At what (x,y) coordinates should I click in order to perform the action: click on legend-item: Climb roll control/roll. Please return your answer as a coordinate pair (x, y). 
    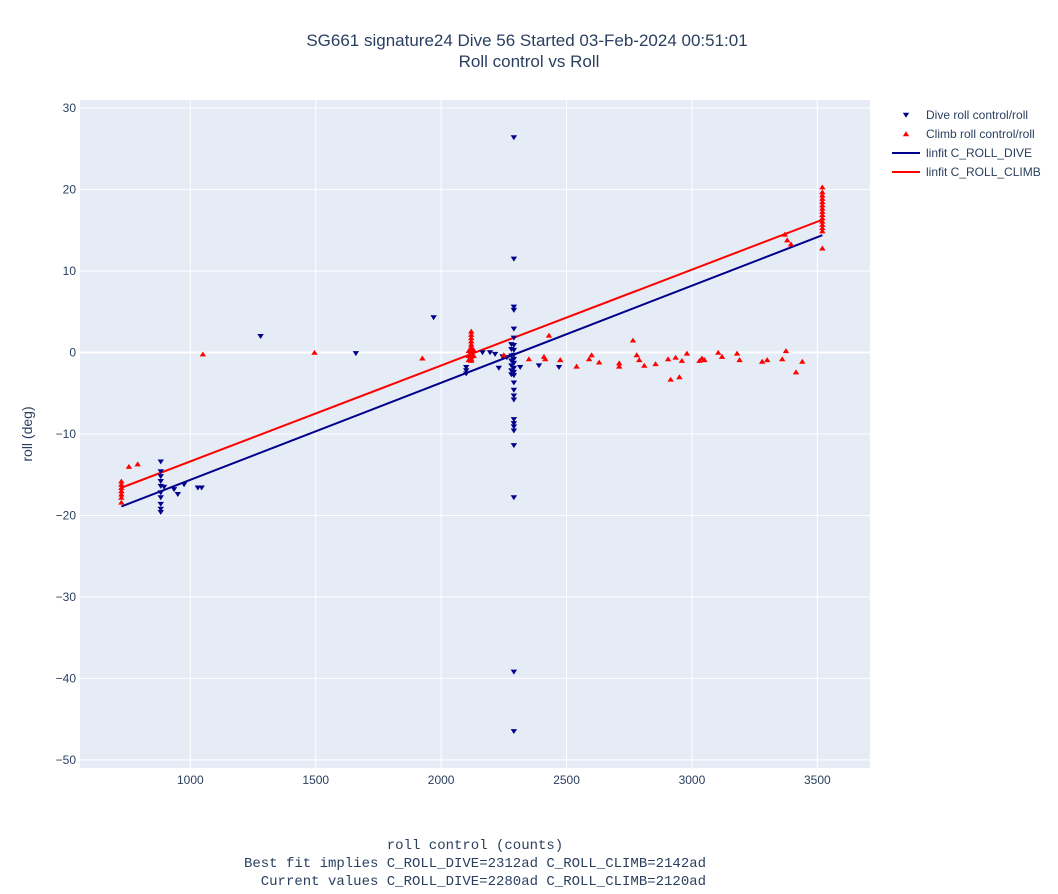
    Looking at the image, I should click on (968, 134).